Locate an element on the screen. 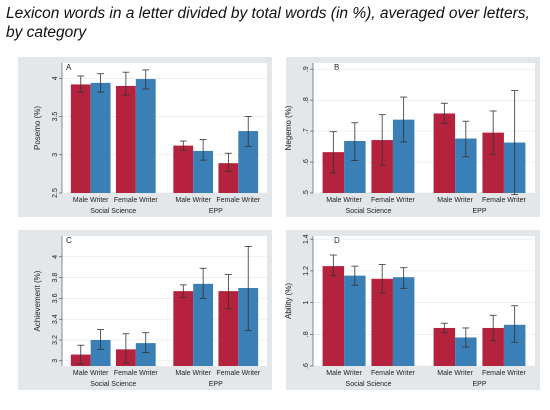  y-tick-label: 3.8 is located at coordinates (55, 278).